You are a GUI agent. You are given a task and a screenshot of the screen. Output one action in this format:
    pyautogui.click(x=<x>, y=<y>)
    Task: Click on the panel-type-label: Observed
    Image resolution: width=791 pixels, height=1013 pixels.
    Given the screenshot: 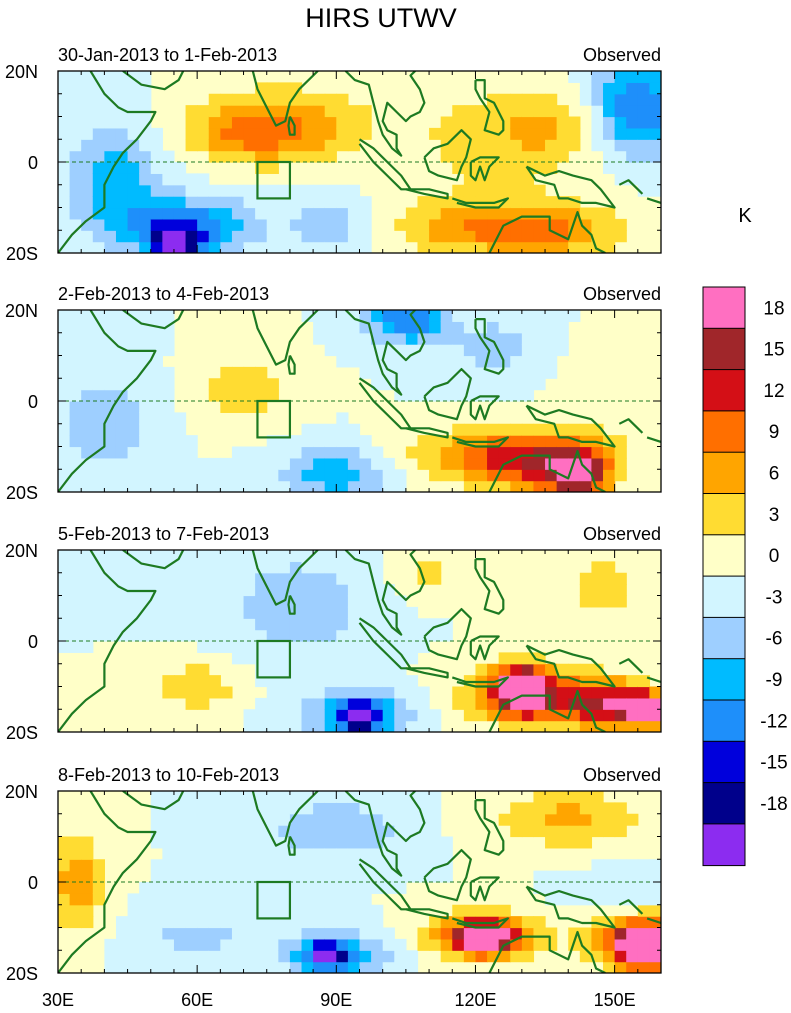 What is the action you would take?
    pyautogui.click(x=622, y=775)
    